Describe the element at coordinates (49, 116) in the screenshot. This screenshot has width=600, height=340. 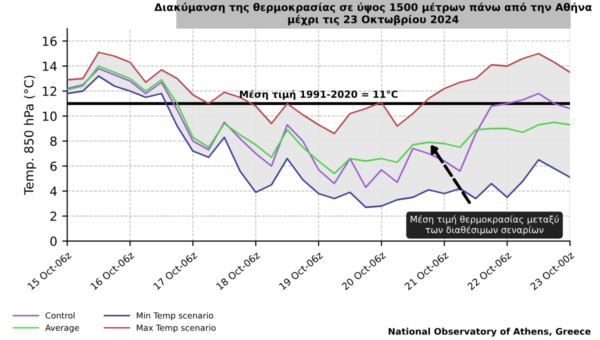
I see `y-tick-label: 10` at that location.